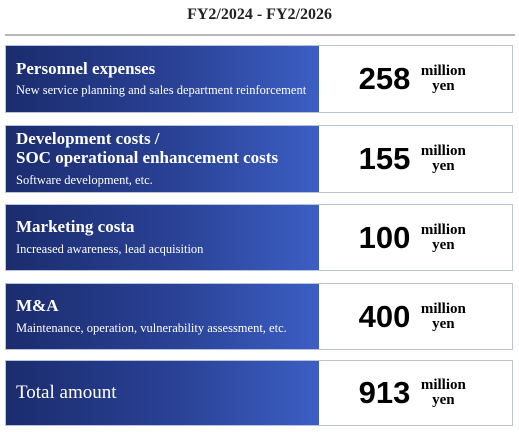  I want to click on label-panel: Total amount, so click(162, 393).